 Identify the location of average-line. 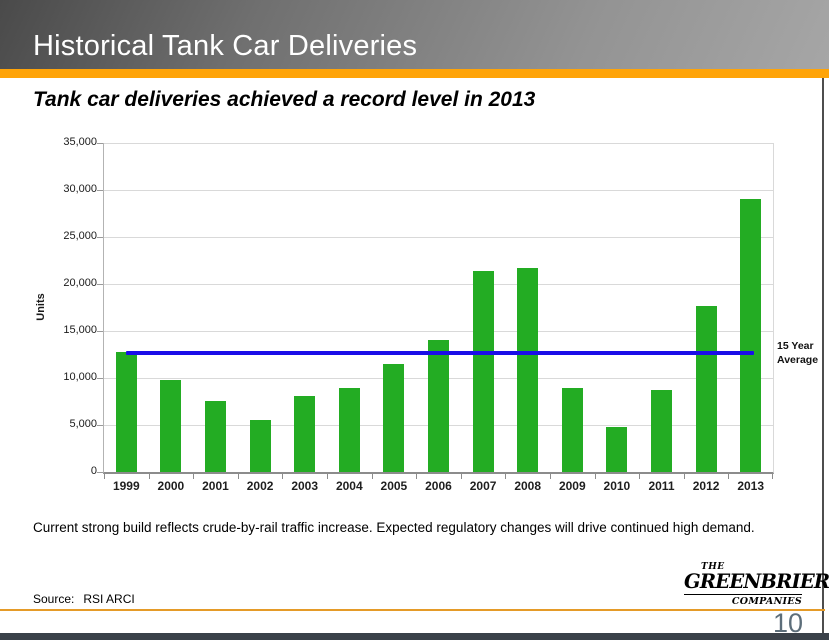
(440, 352).